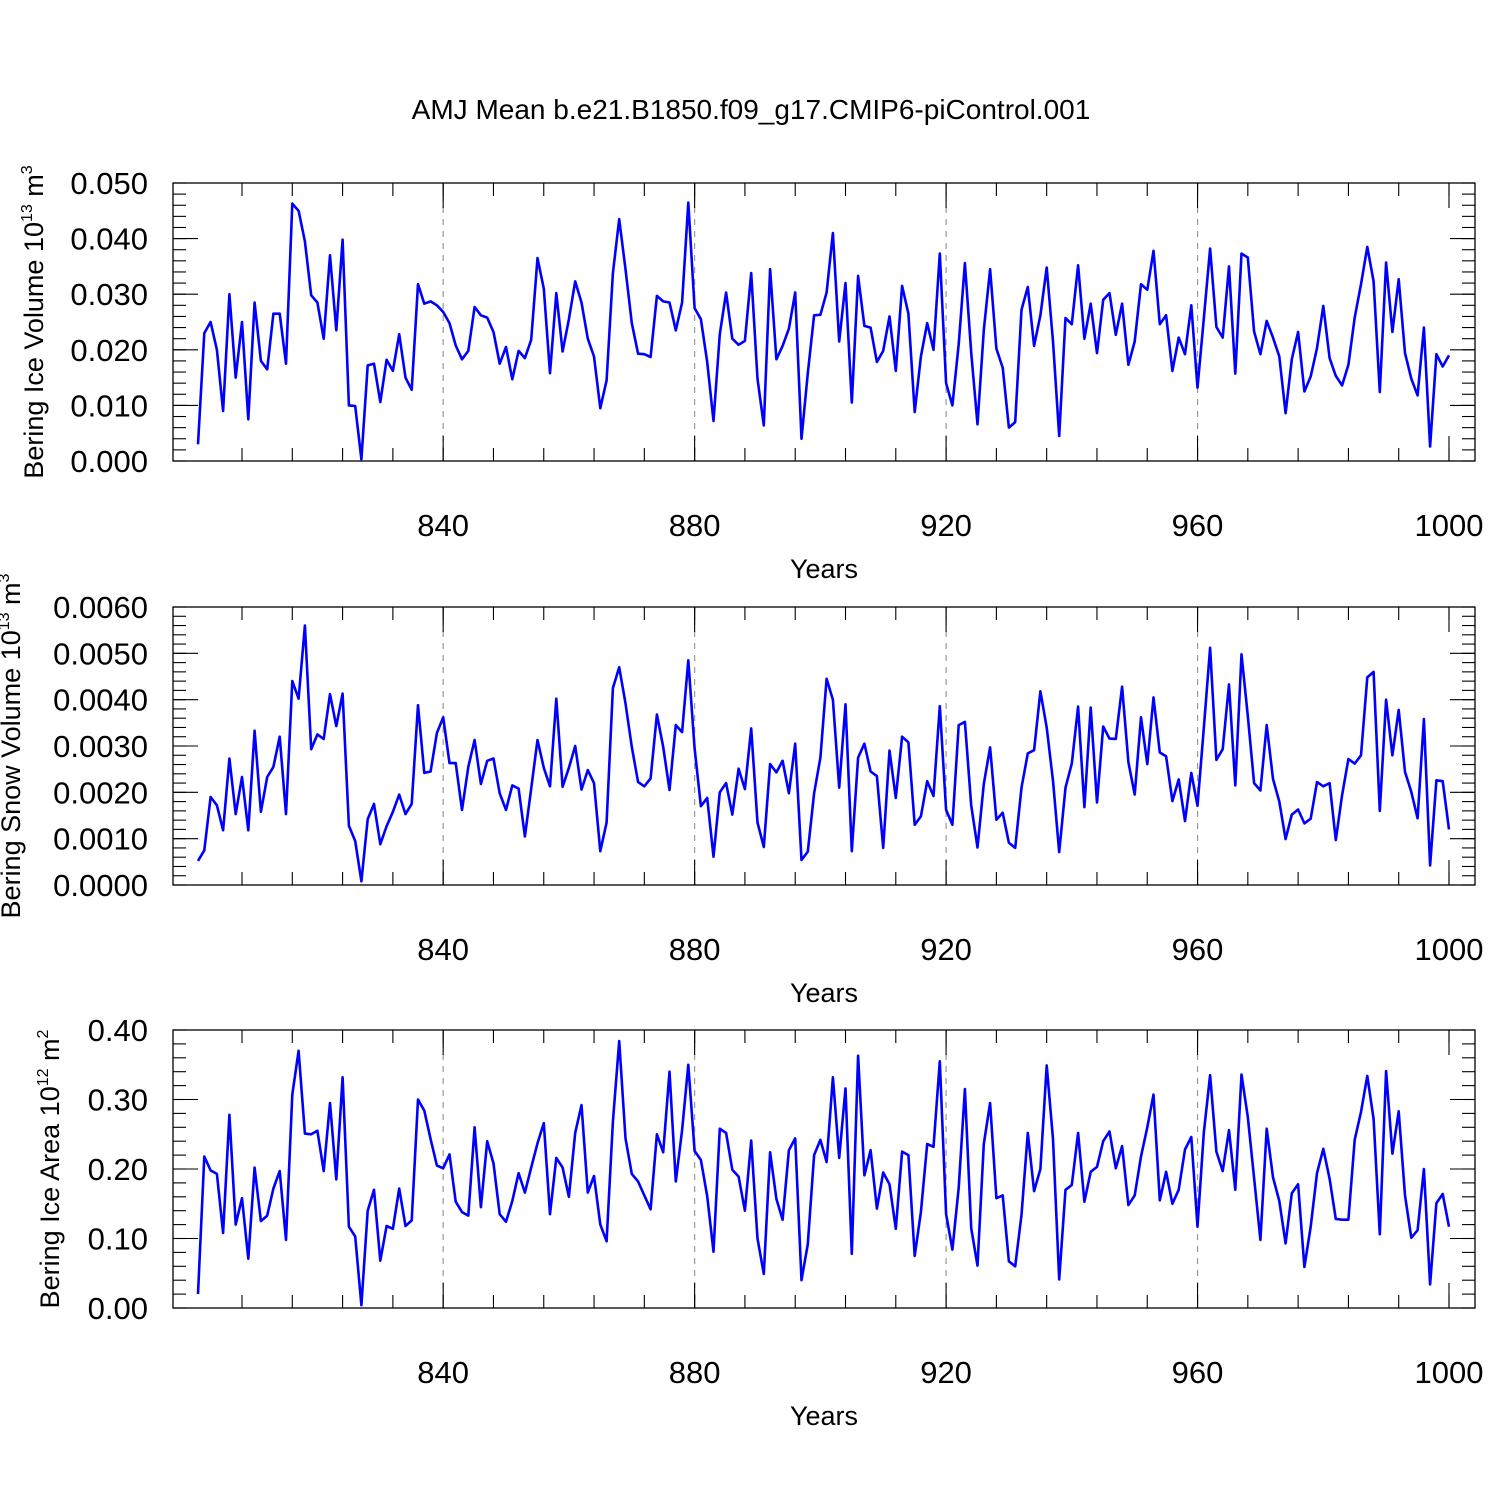 The image size is (1500, 1500). What do you see at coordinates (118, 1169) in the screenshot?
I see `y-tick-label: 0.20` at bounding box center [118, 1169].